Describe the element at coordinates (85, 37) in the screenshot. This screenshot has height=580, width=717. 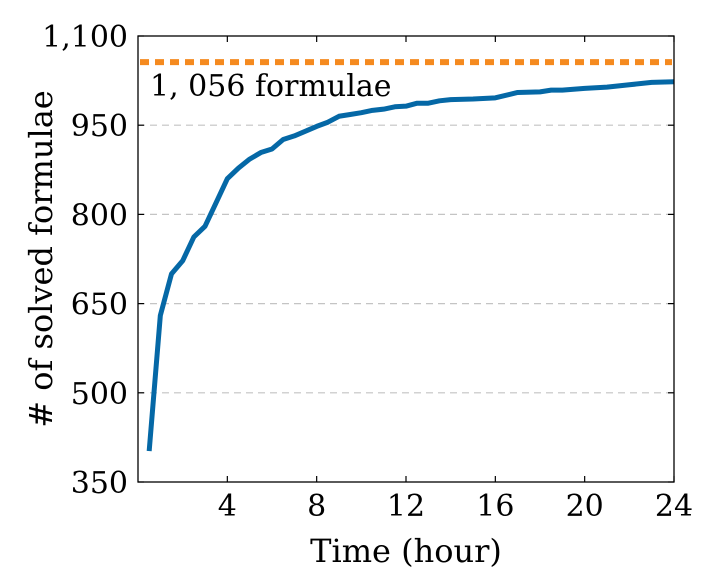
I see `y-tick-label: 1,100` at that location.